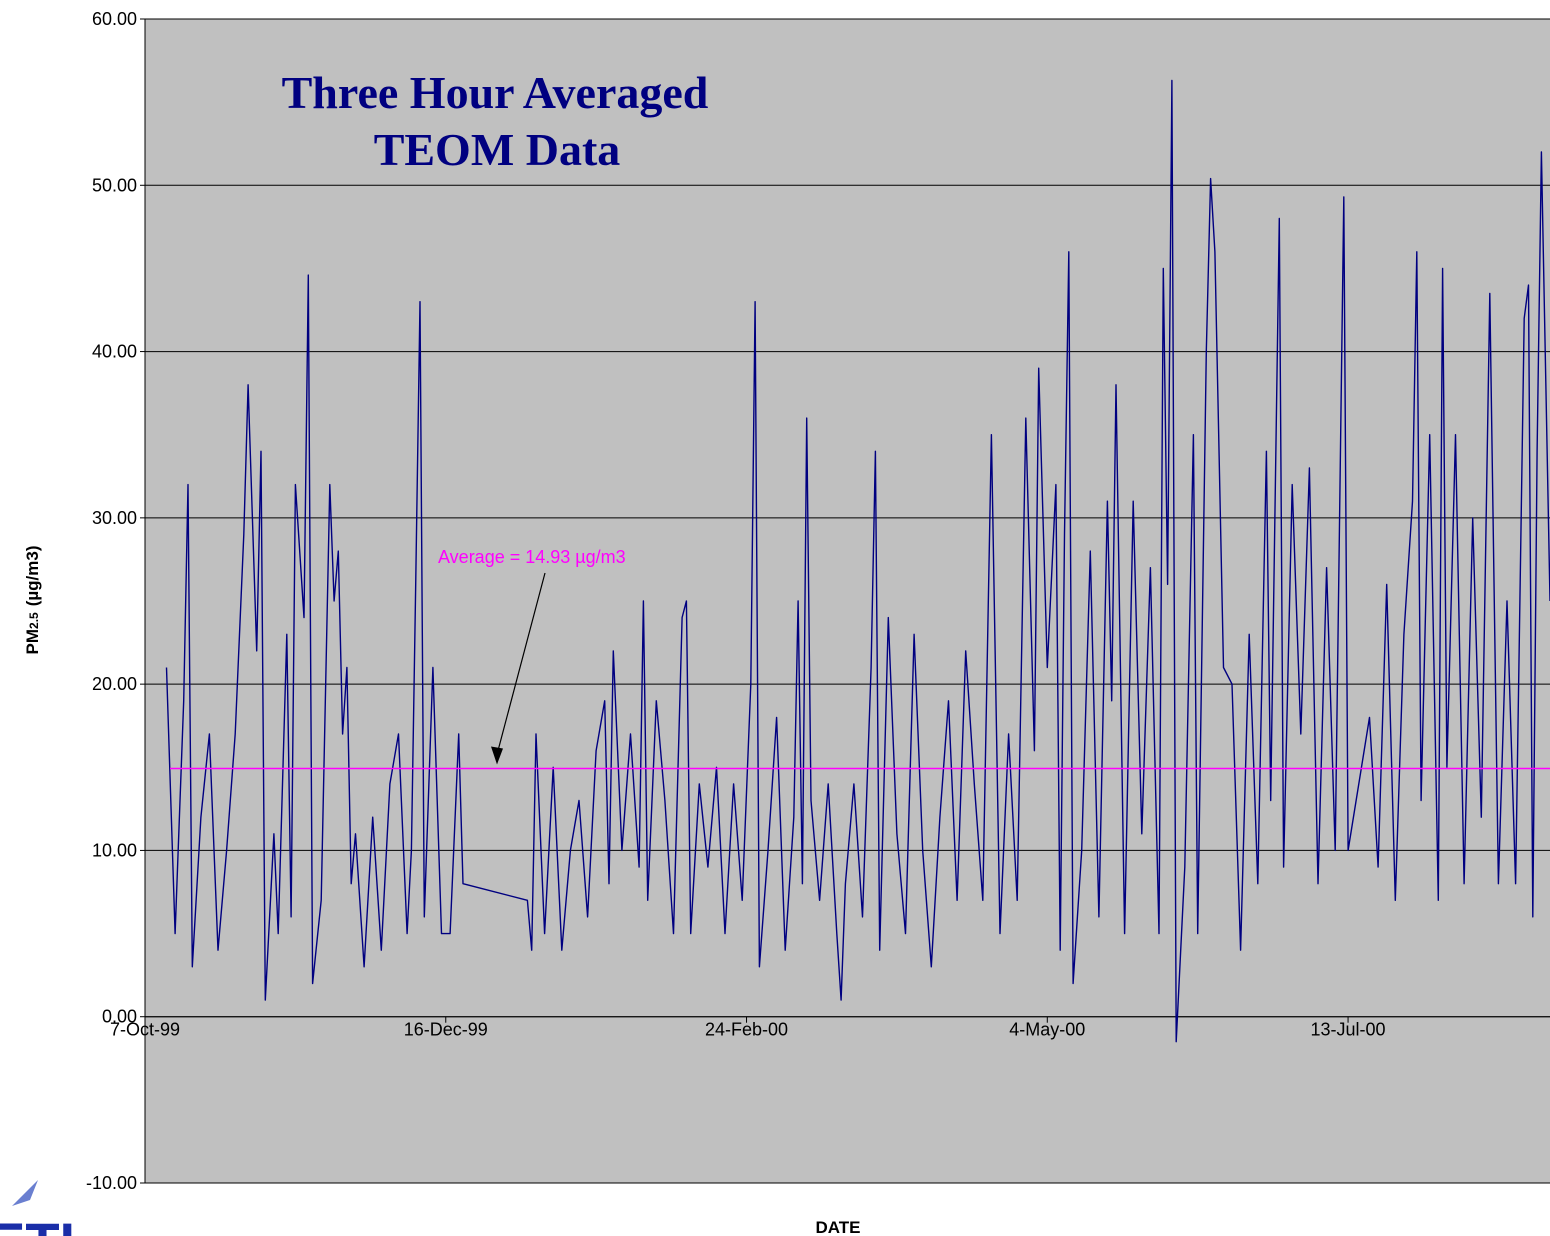 The height and width of the screenshot is (1236, 1550). I want to click on annotation-arrow, so click(521, 663).